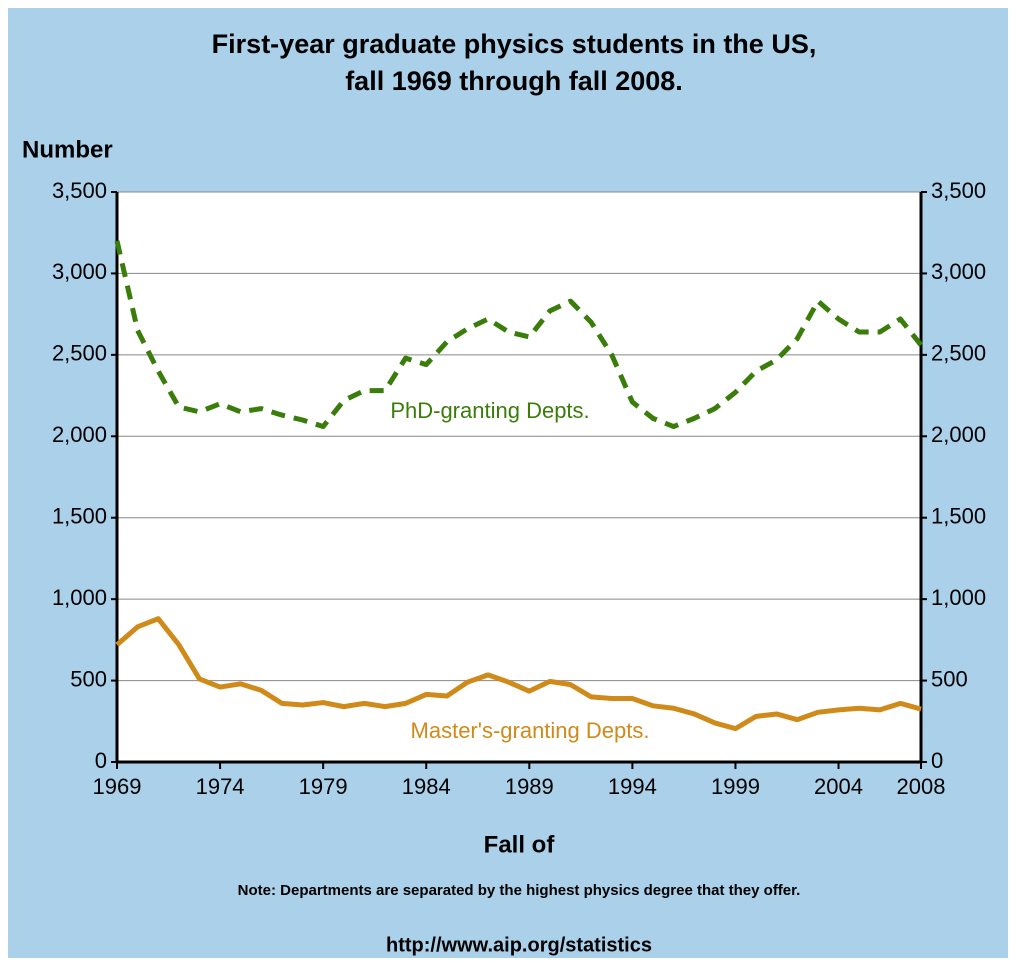  I want to click on y-tick-label: 0, so click(101, 760).